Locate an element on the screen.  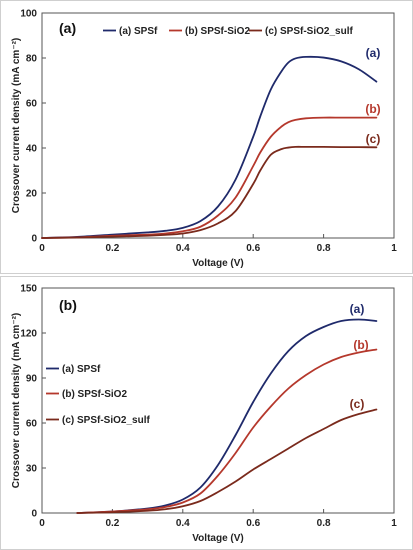
y-tick-label: 100 is located at coordinates (28, 14).